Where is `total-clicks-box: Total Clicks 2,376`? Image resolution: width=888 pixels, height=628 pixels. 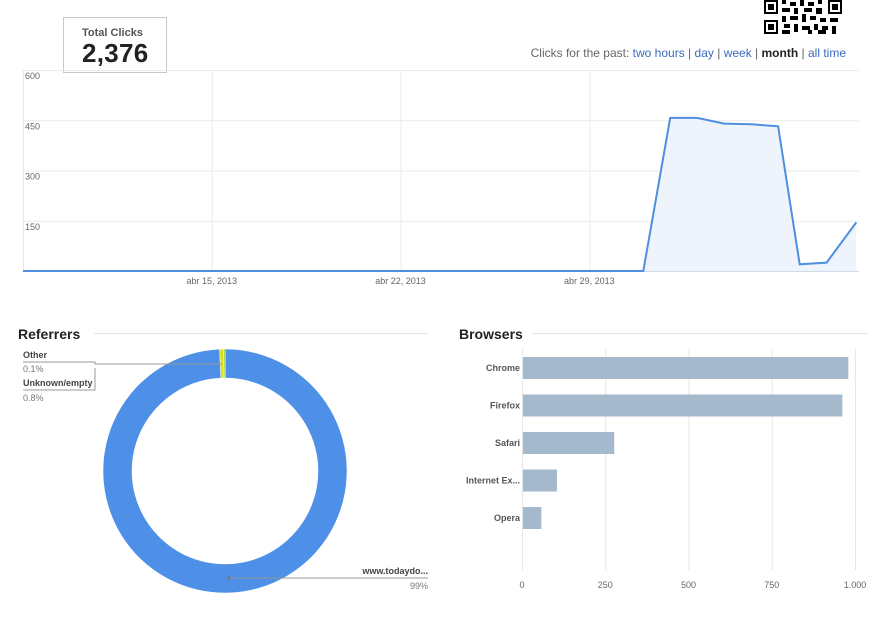
total-clicks-box: Total Clicks 2,376 is located at coordinates (115, 45).